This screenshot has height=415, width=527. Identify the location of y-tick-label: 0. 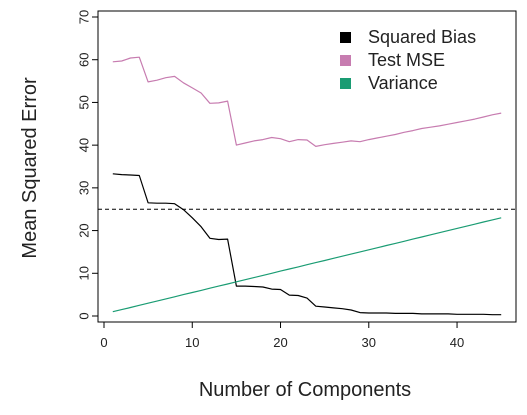
(84, 315).